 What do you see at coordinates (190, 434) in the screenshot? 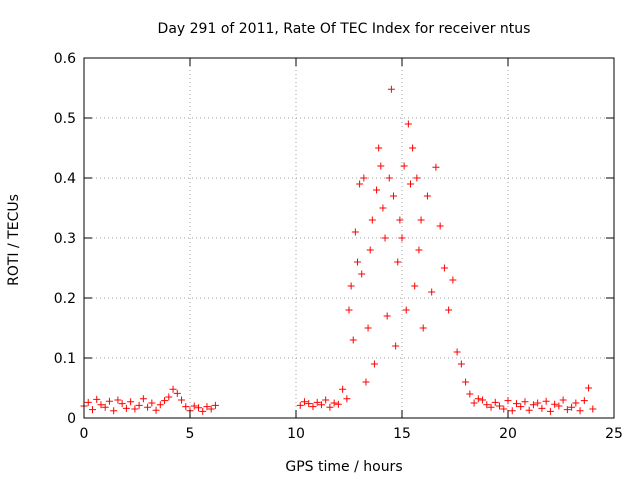
I see `x-tick-label: 5` at bounding box center [190, 434].